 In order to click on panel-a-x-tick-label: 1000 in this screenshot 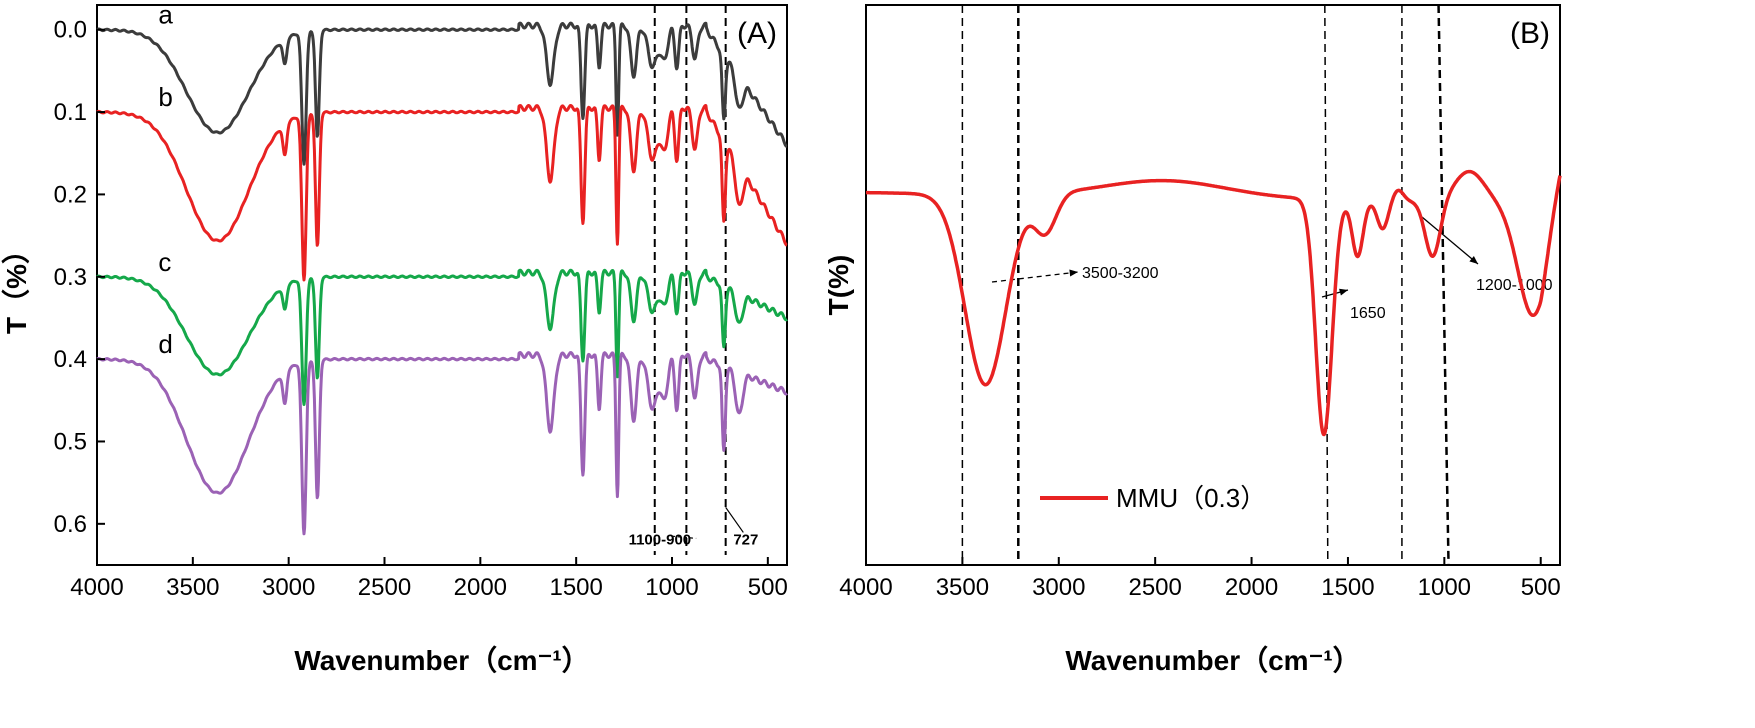, I will do `click(671, 587)`.